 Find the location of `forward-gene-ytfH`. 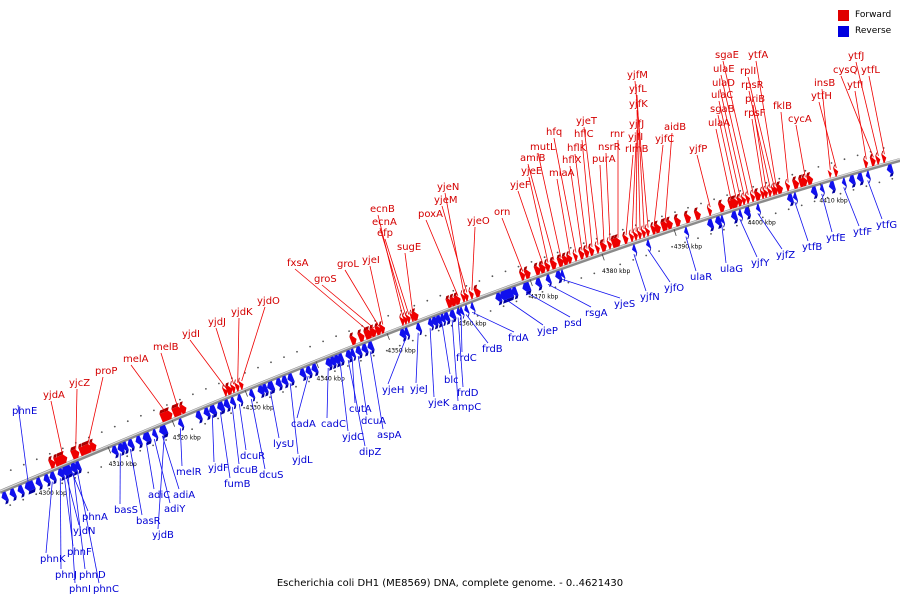

forward-gene-ytfH is located at coordinates (836, 170).